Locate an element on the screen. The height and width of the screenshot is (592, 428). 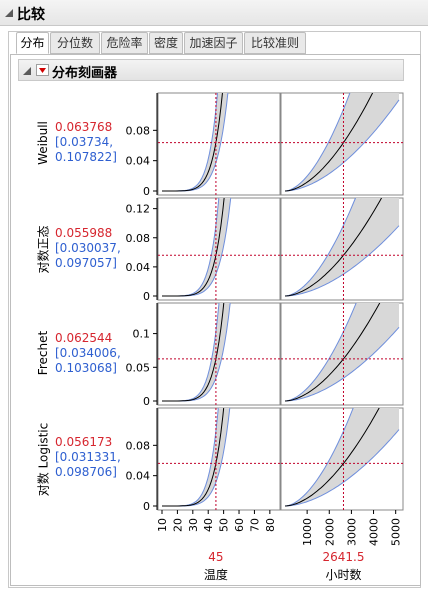
x-tick-label: 5000 is located at coordinates (396, 532).